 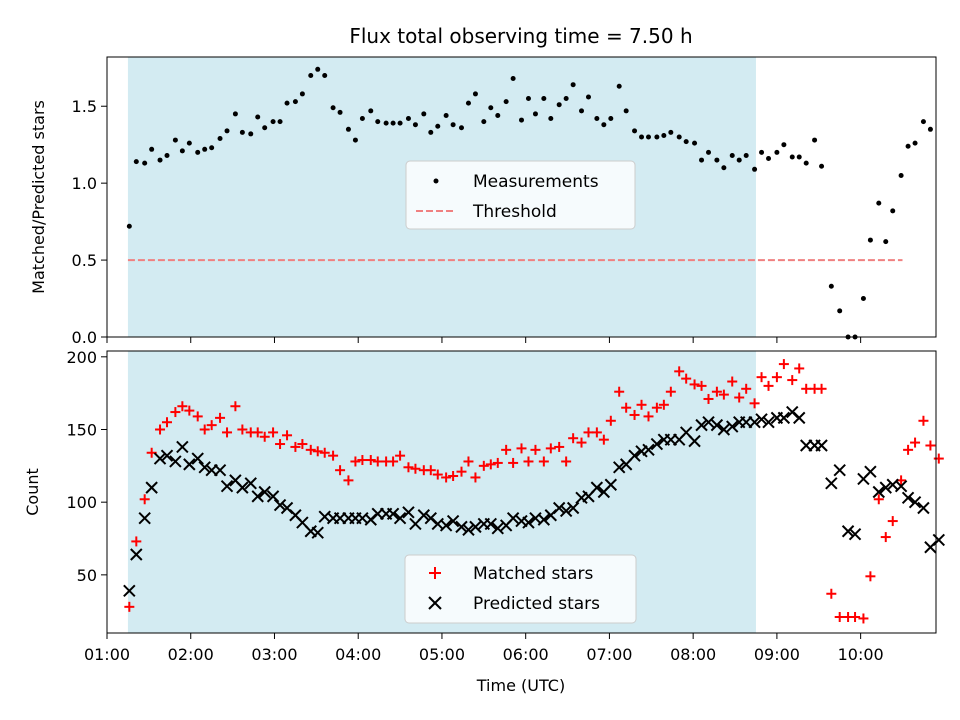 I want to click on count-legend: Matched stars Predicted stars, so click(x=520, y=589).